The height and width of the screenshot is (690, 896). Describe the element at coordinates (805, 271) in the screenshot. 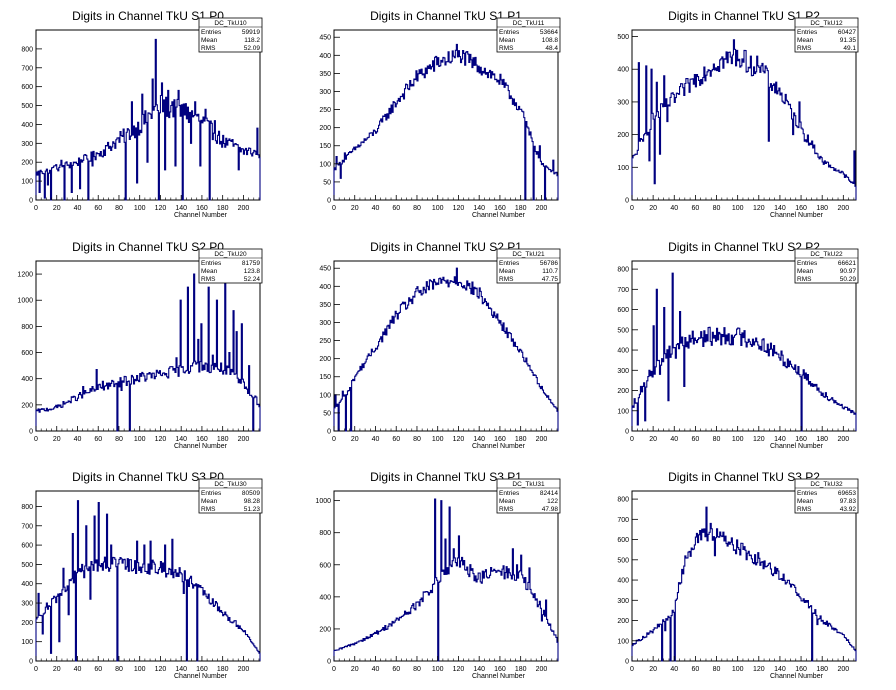

I see `stats-key: Mean` at that location.